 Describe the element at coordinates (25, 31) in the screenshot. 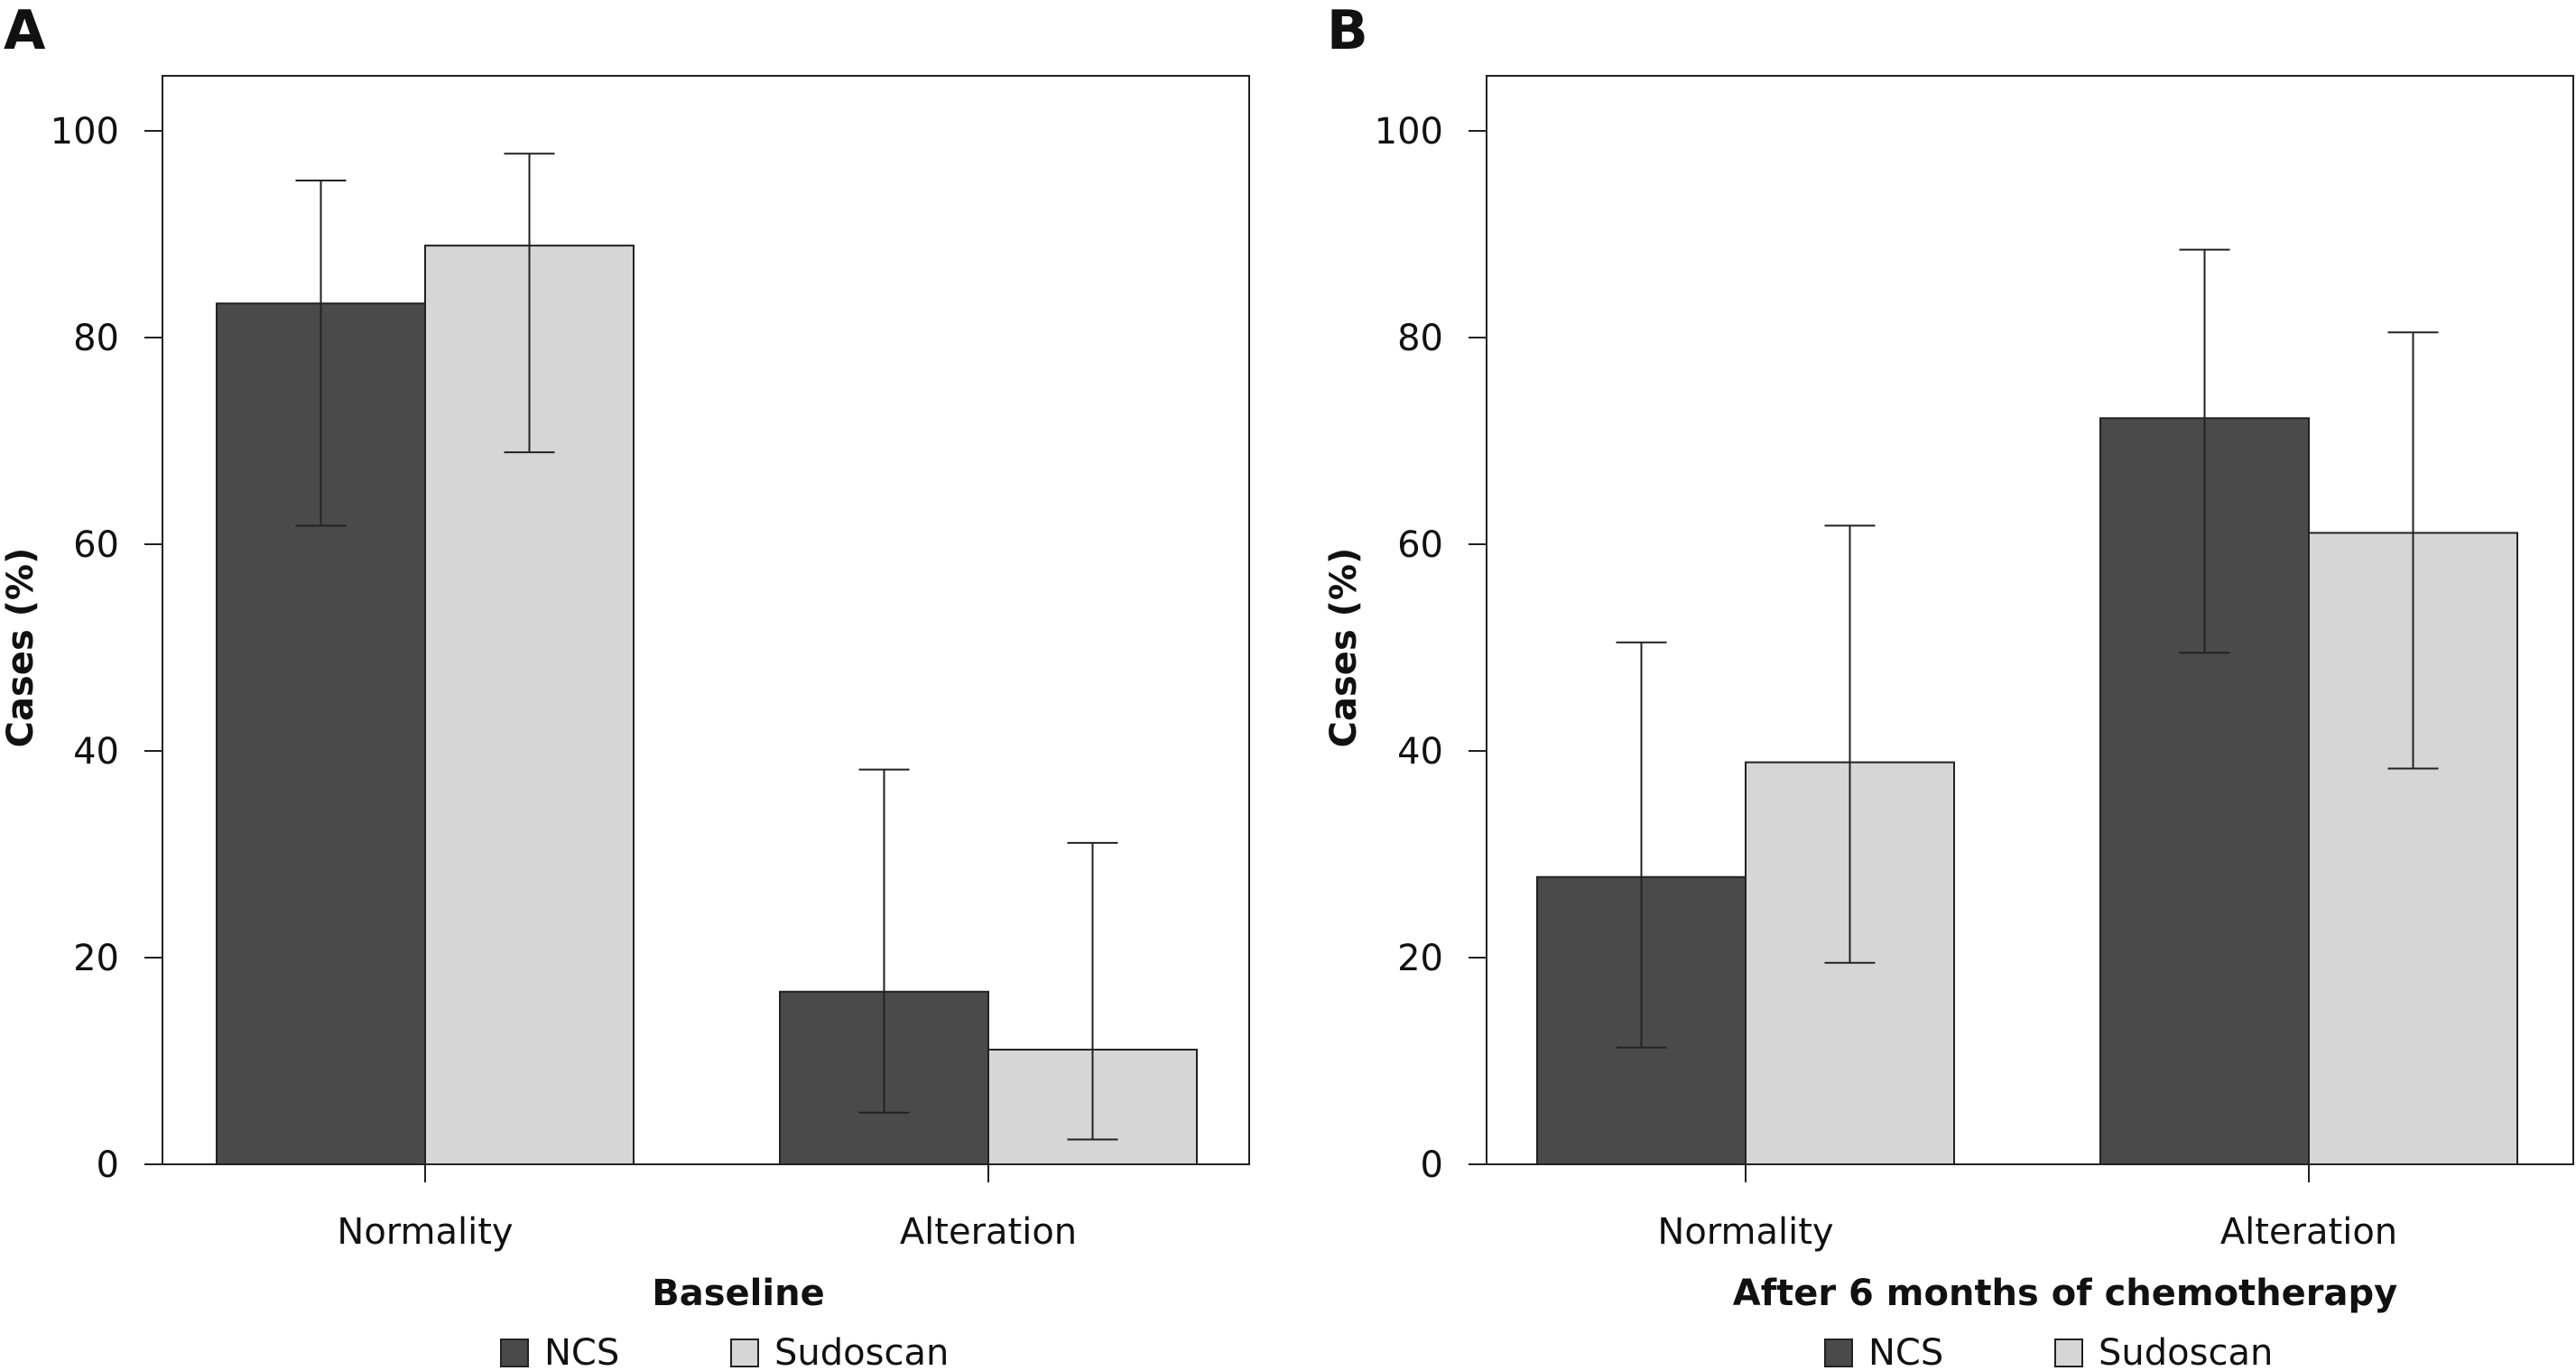

I see `panel-label: A` at that location.